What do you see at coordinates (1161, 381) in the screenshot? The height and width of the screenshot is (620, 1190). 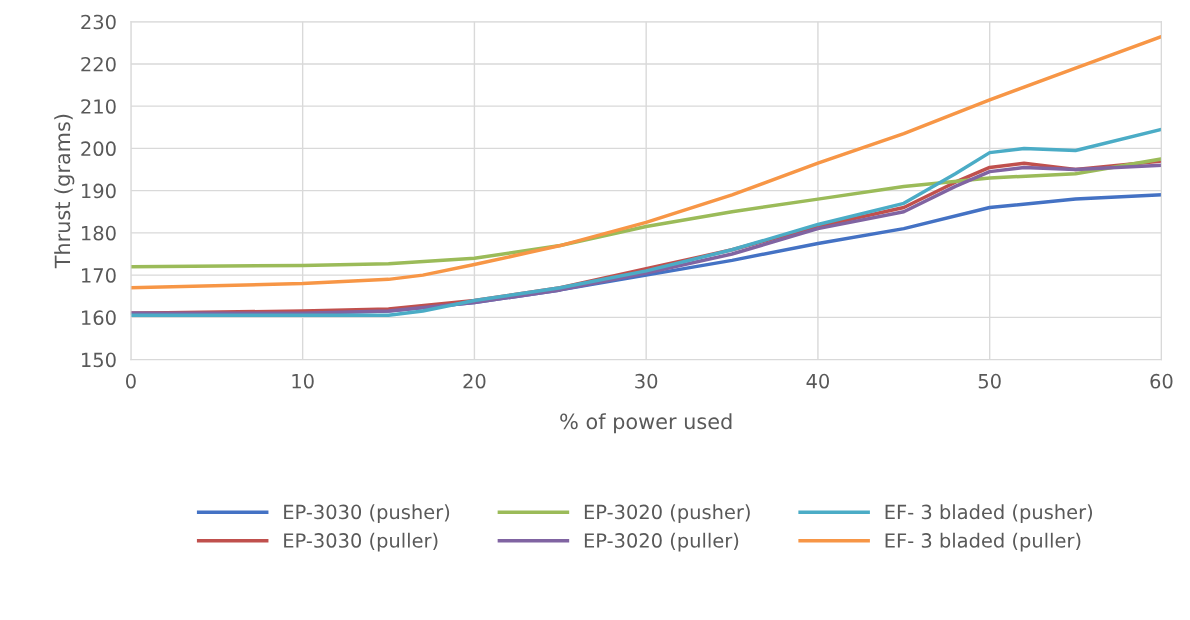 I see `x-tick-label: 60` at bounding box center [1161, 381].